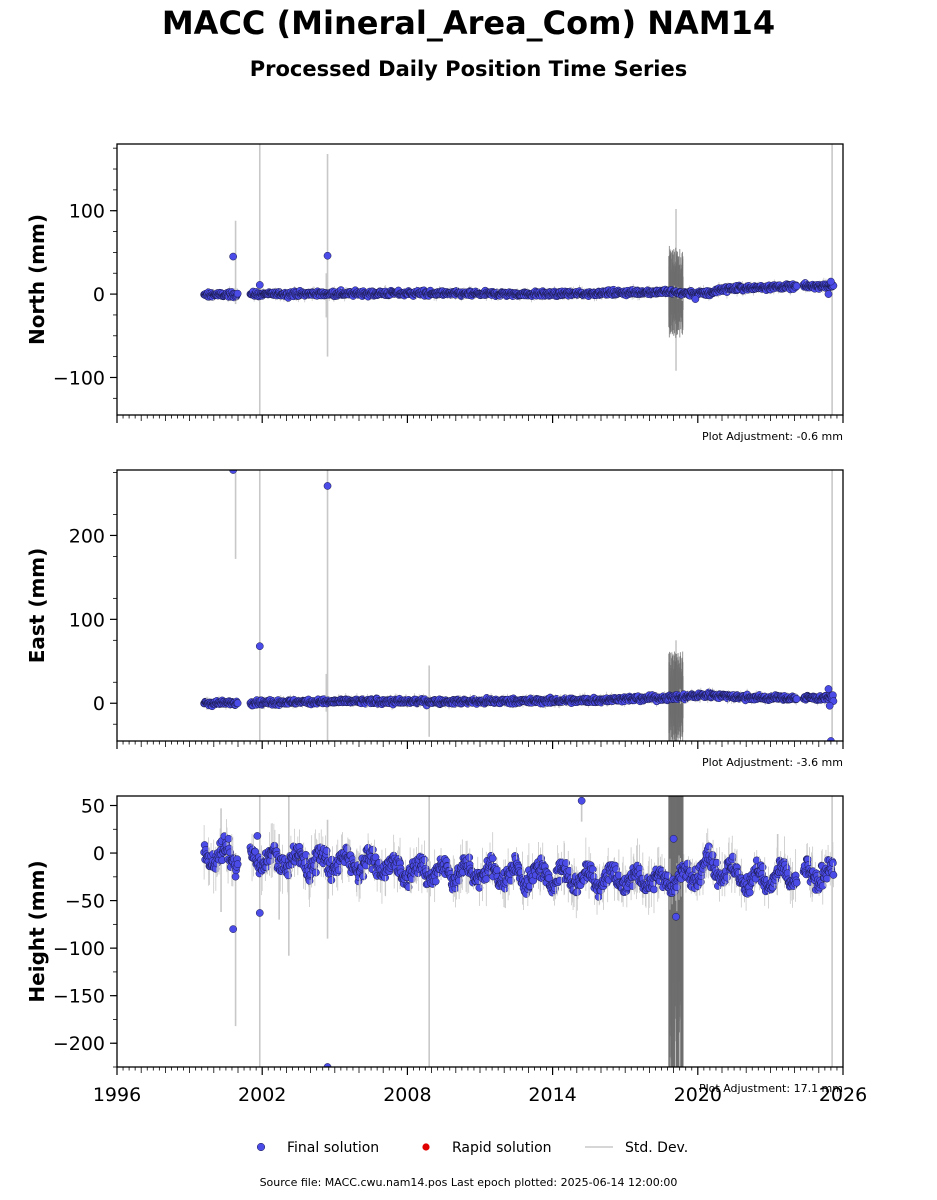 The height and width of the screenshot is (1200, 937). I want to click on y-axis-label: Height (mm), so click(37, 931).